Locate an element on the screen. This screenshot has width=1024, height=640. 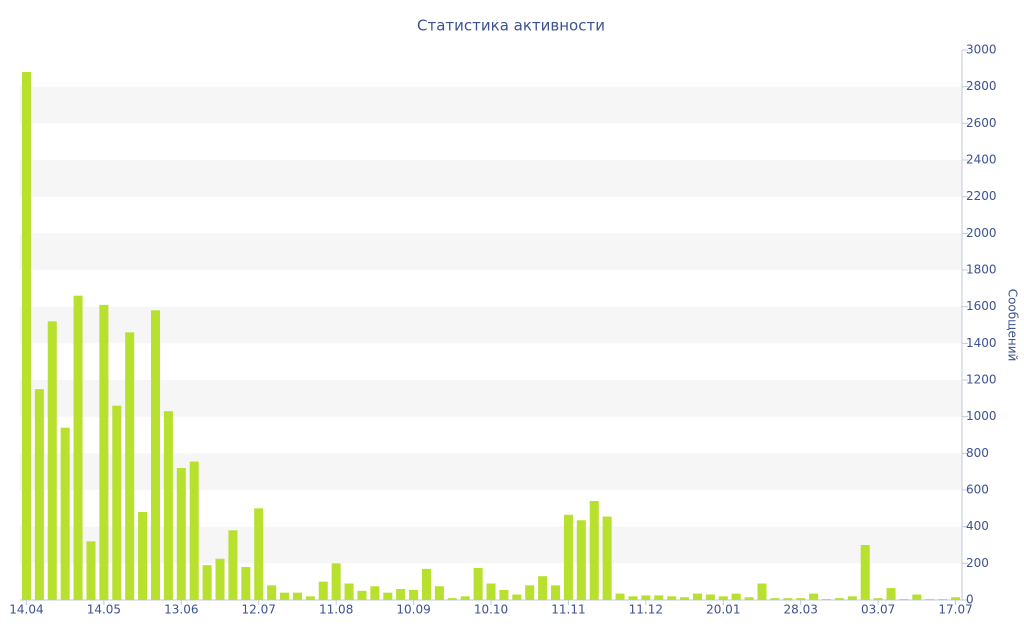
y-tick-label: 2800 is located at coordinates (981, 86).